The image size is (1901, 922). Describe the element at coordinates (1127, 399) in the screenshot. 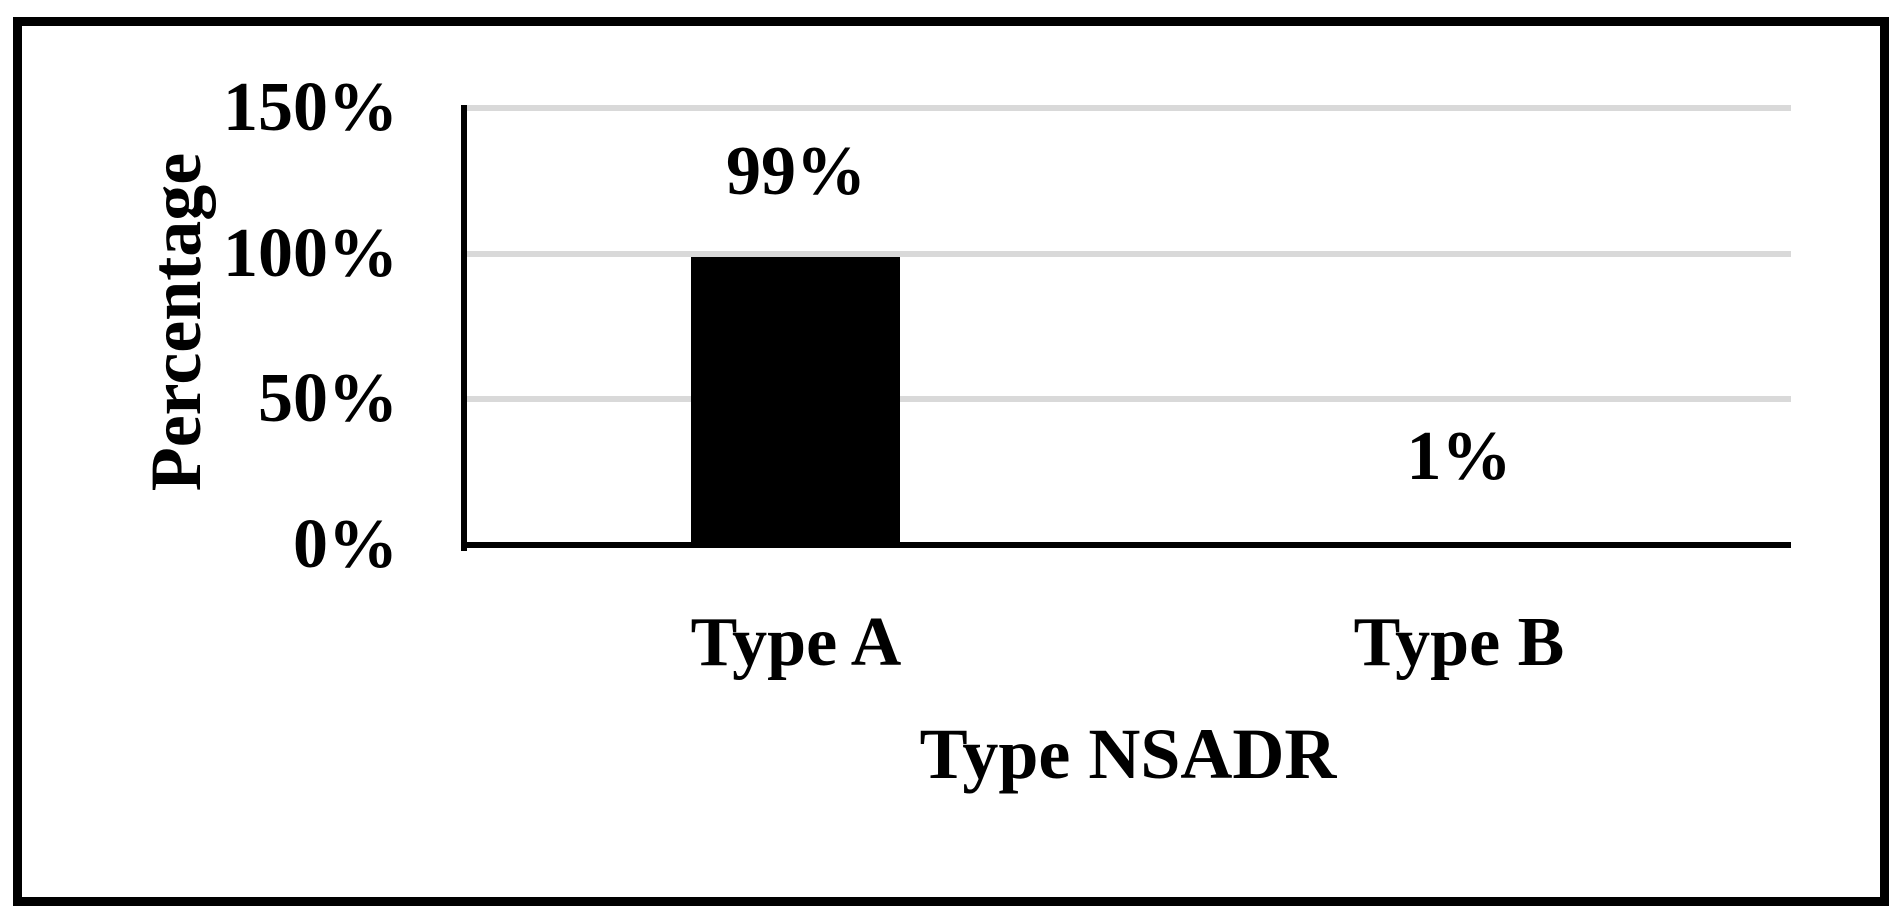

I see `gridline-50%` at that location.